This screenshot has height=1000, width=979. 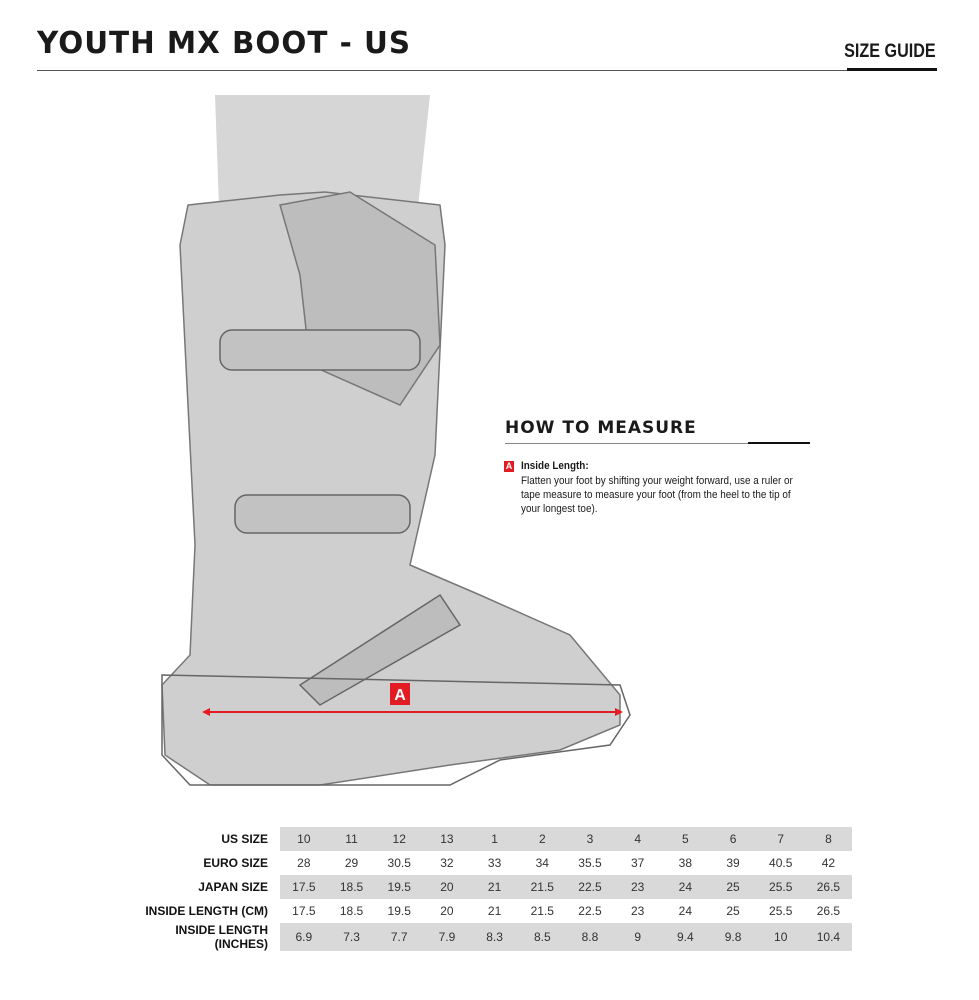 I want to click on table-cell: 9.8, so click(x=733, y=937).